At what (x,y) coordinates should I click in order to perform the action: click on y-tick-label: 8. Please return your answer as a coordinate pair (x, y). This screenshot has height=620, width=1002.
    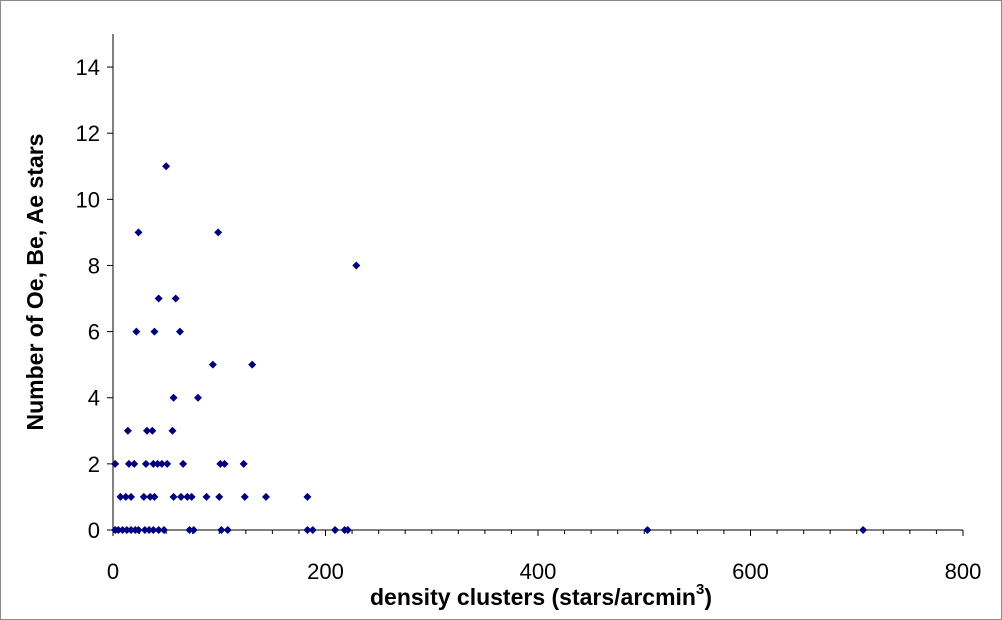
    Looking at the image, I should click on (94, 265).